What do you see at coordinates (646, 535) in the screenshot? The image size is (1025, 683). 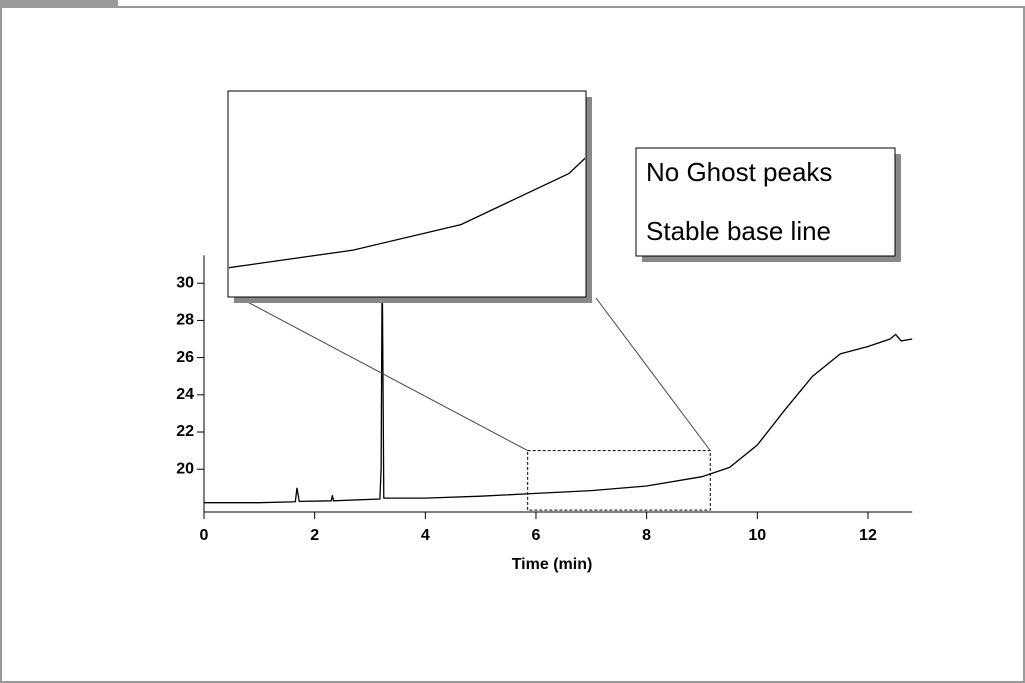 I see `x-tick-label: 8` at bounding box center [646, 535].